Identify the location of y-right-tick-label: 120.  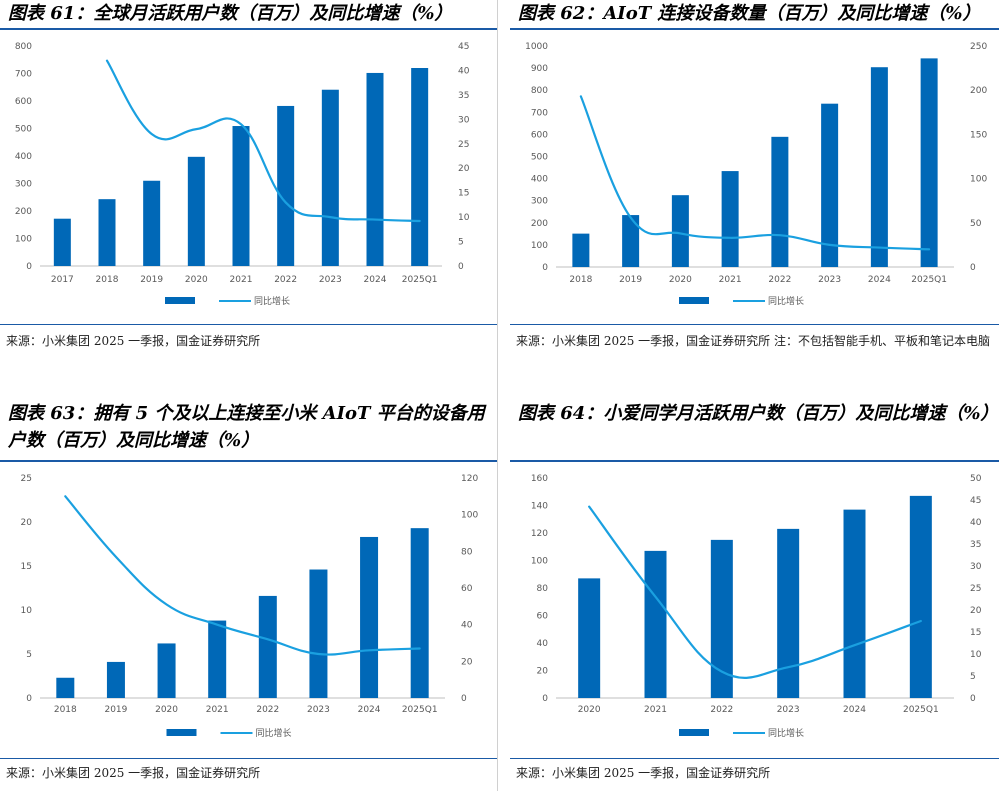
(469, 479).